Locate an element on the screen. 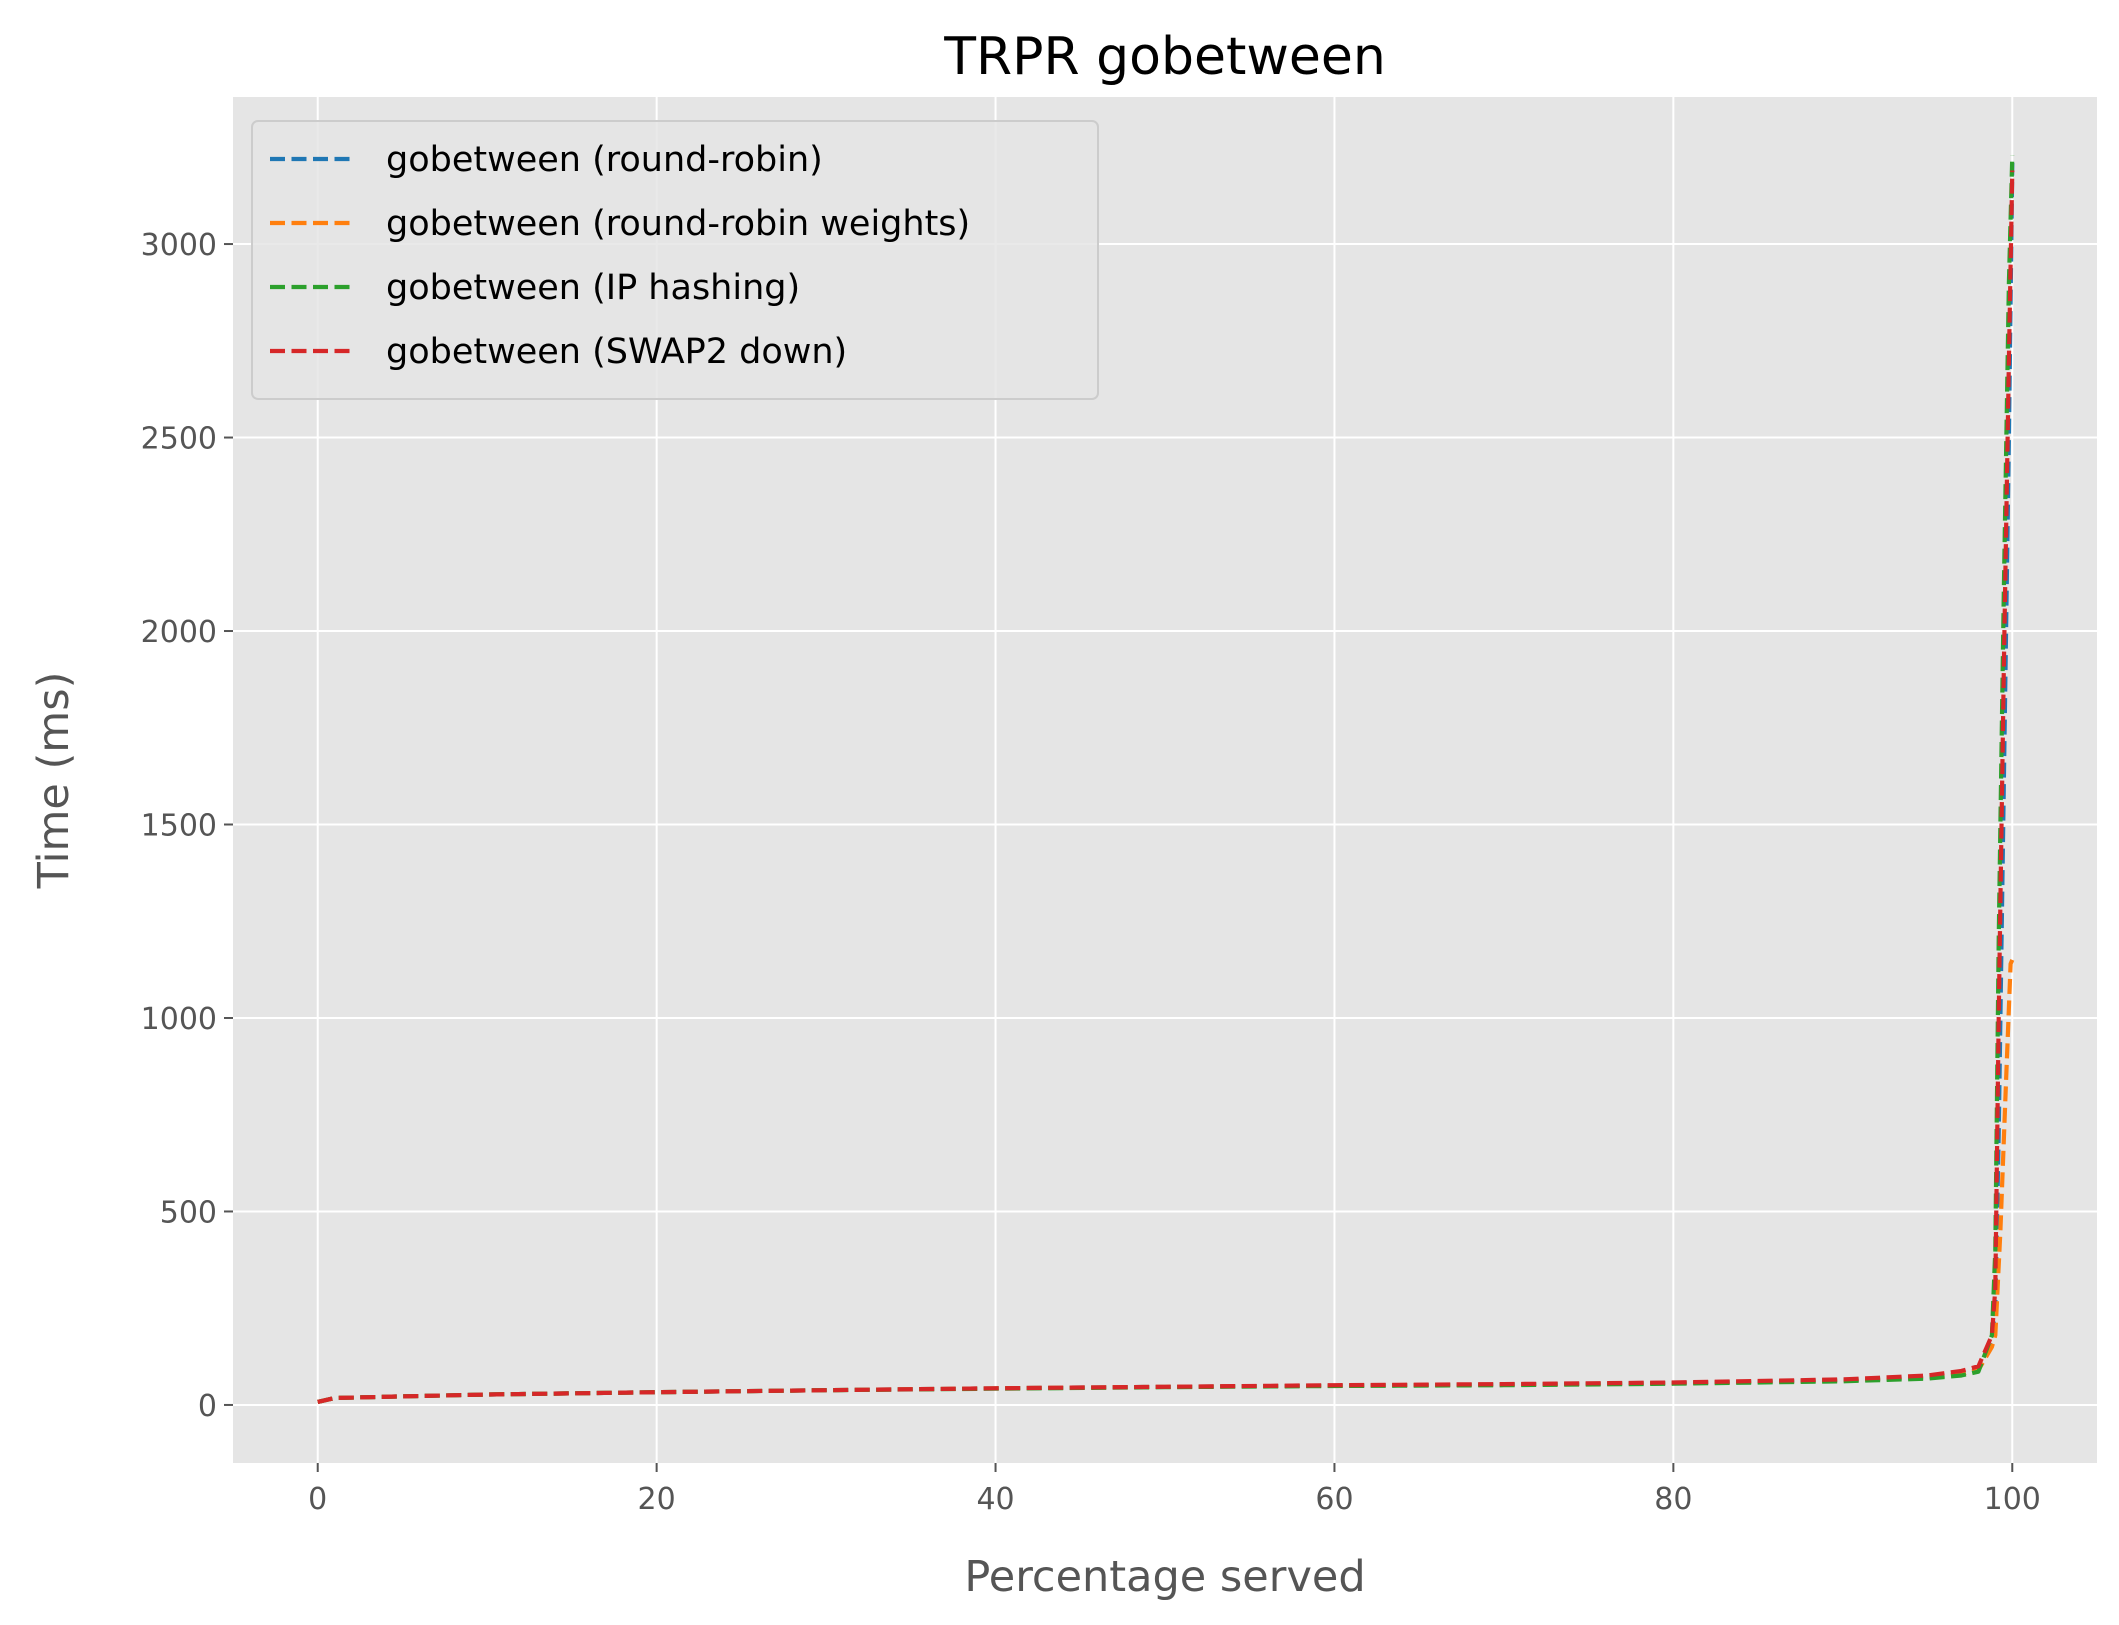 Image resolution: width=2119 pixels, height=1625 pixels. x-axis-ticks: 0 20 40 60 80 100 is located at coordinates (1174, 1490).